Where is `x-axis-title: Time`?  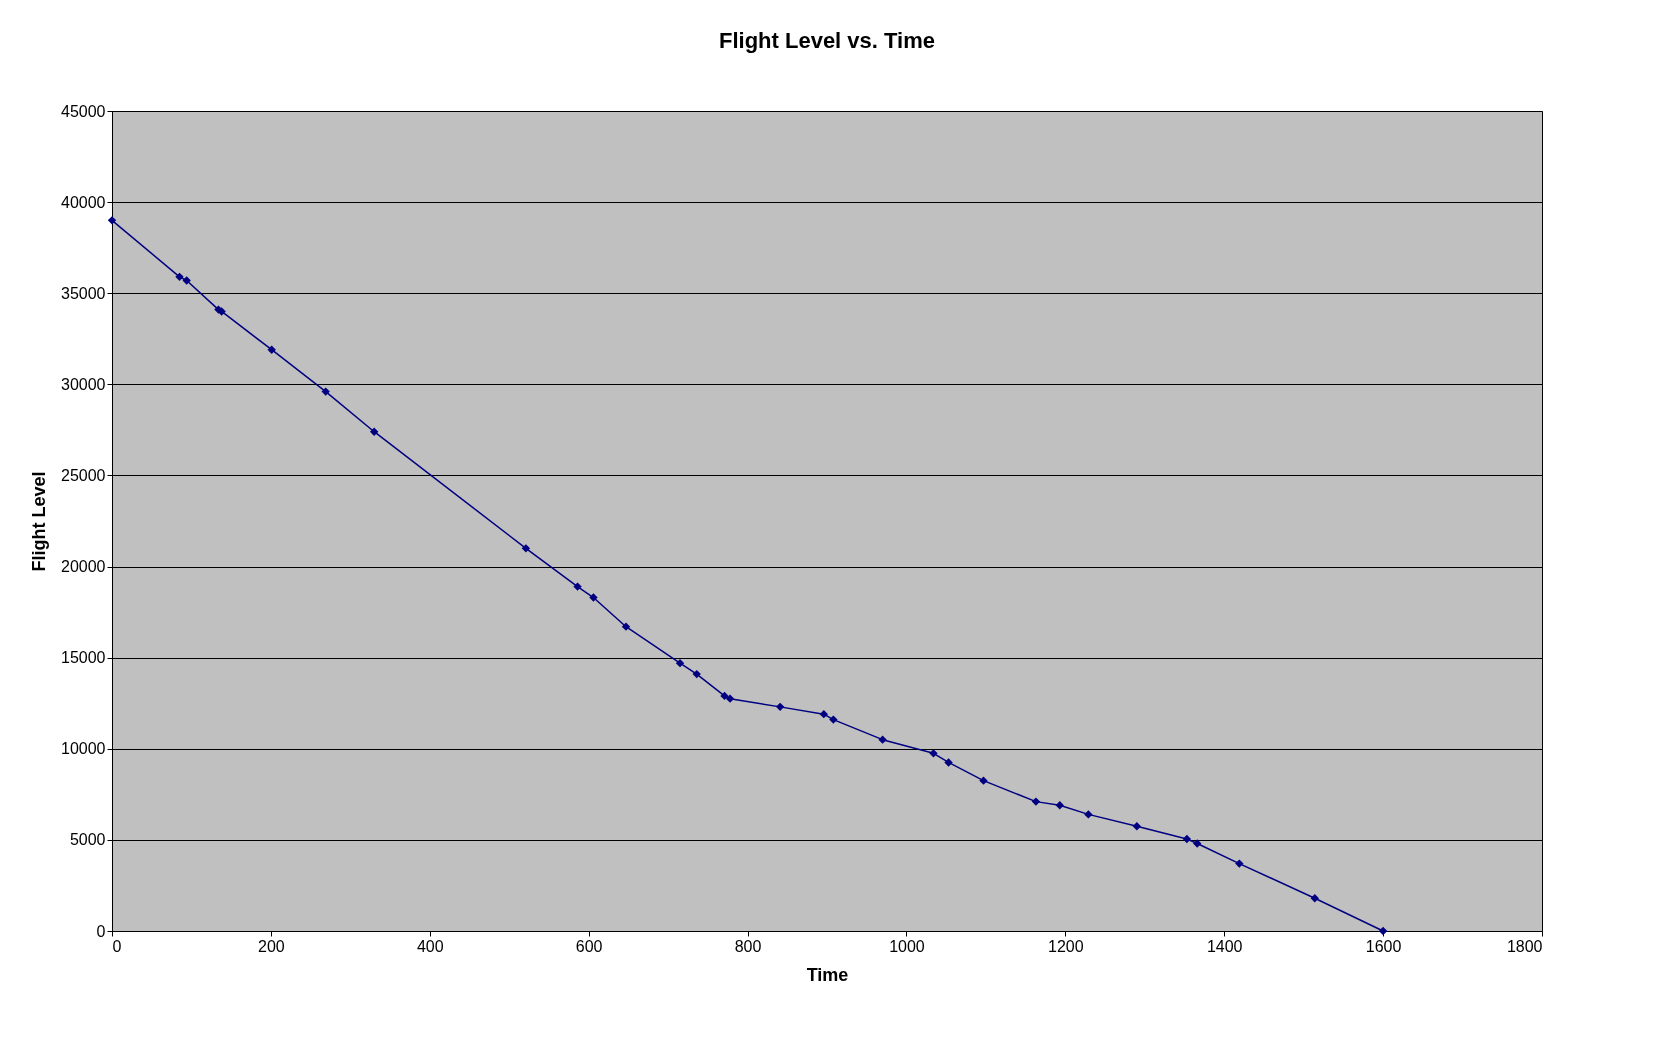 x-axis-title: Time is located at coordinates (827, 974).